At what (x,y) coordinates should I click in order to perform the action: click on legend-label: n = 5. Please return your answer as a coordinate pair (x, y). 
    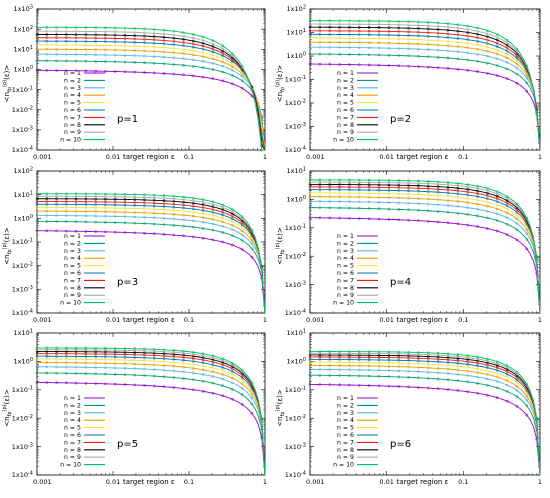
    Looking at the image, I should click on (72, 266).